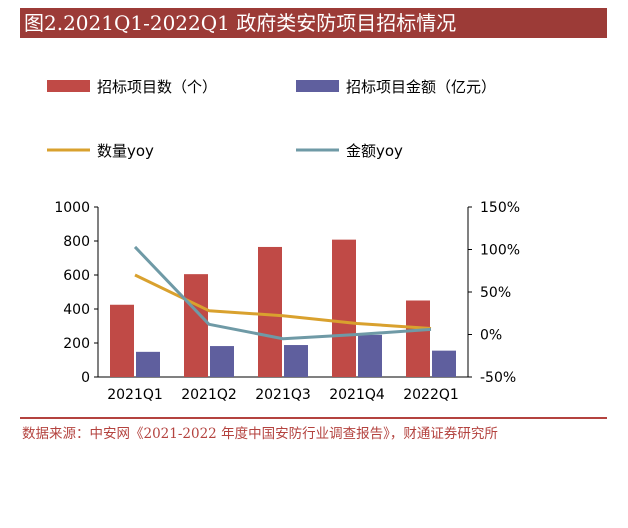  I want to click on left-tick-label: 200, so click(76, 344).